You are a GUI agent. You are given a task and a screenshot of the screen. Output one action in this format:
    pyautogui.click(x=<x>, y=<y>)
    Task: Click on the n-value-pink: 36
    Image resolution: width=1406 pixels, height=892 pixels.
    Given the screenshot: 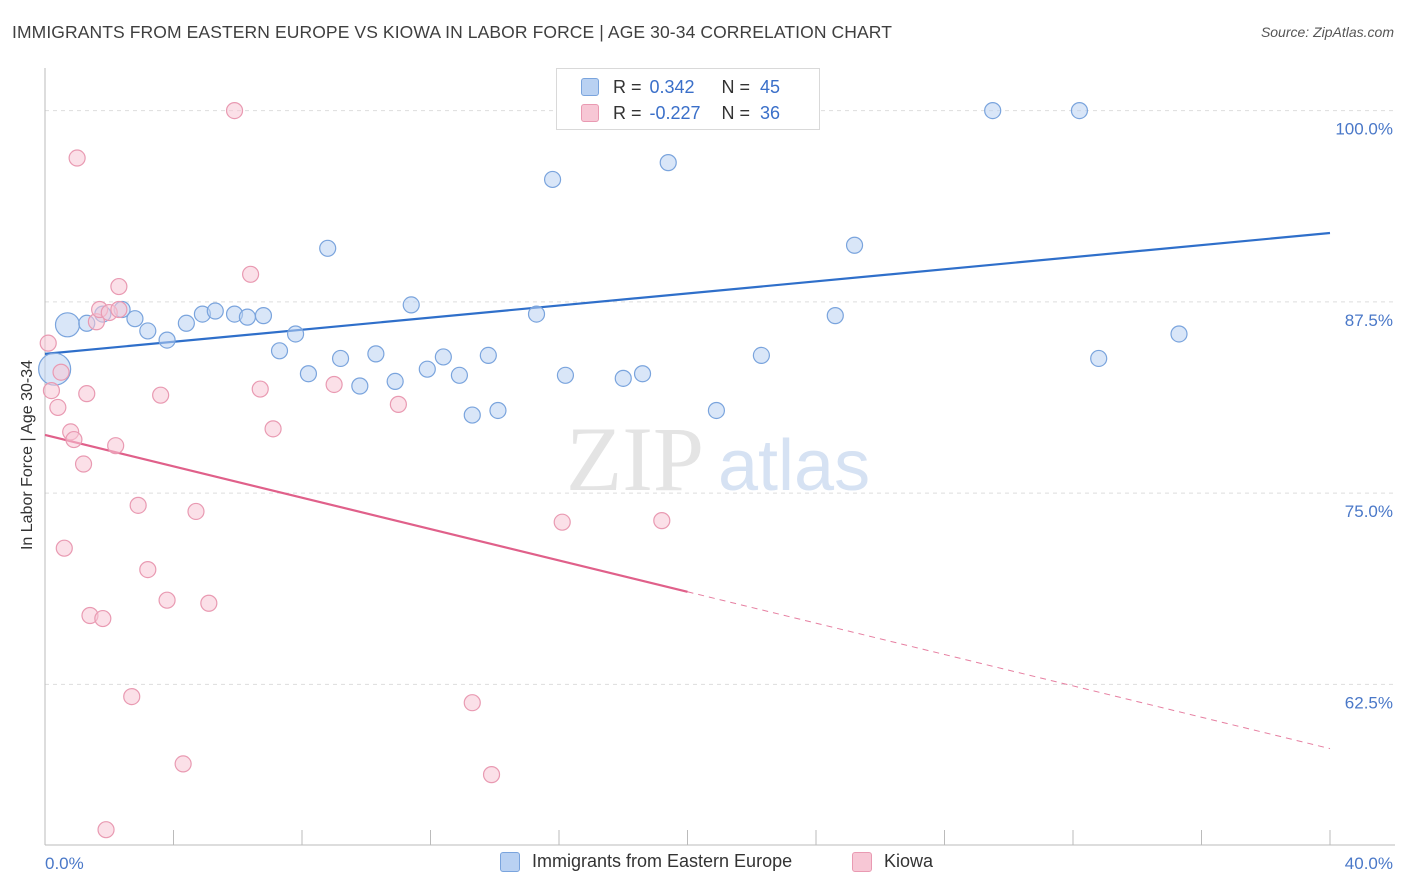 What is the action you would take?
    pyautogui.click(x=770, y=112)
    